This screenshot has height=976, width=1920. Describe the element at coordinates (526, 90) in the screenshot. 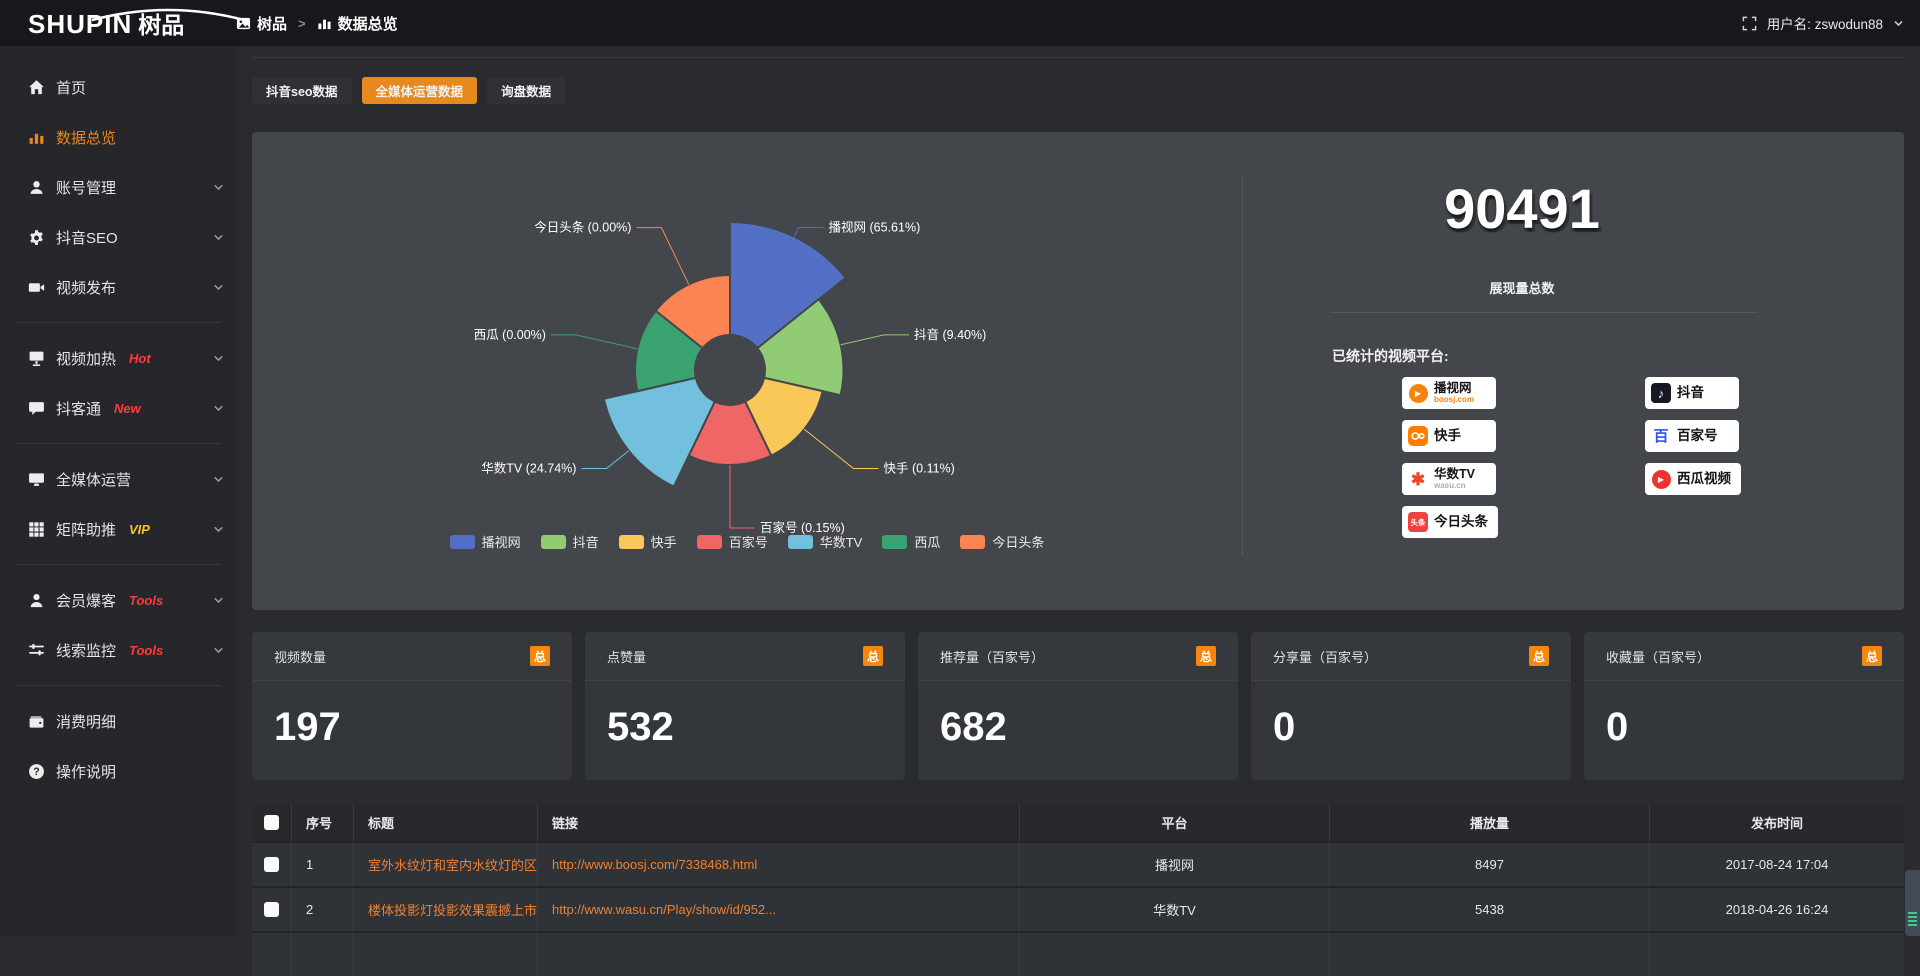

I see `tab-询盘数据: 询盘数据` at that location.